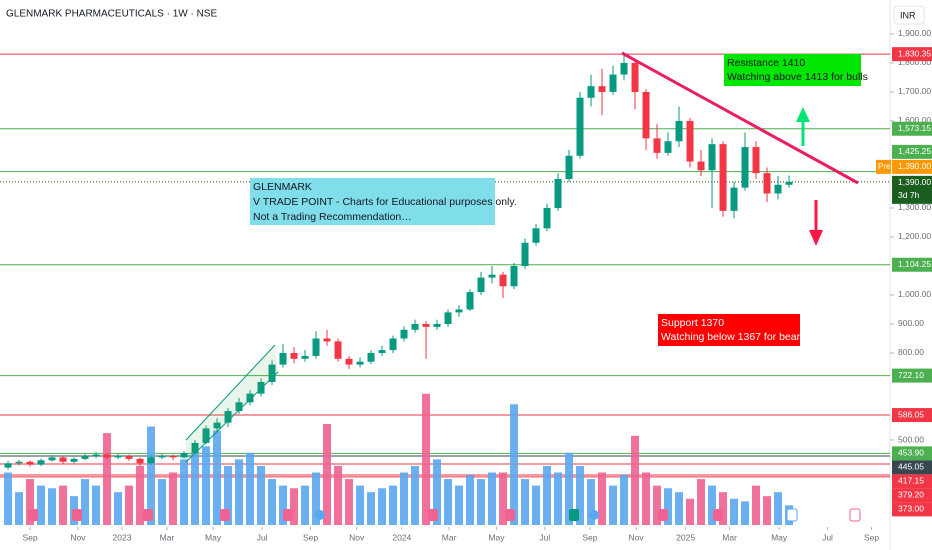 The height and width of the screenshot is (550, 932). Describe the element at coordinates (282, 187) in the screenshot. I see `note-text: GLENMARK` at that location.